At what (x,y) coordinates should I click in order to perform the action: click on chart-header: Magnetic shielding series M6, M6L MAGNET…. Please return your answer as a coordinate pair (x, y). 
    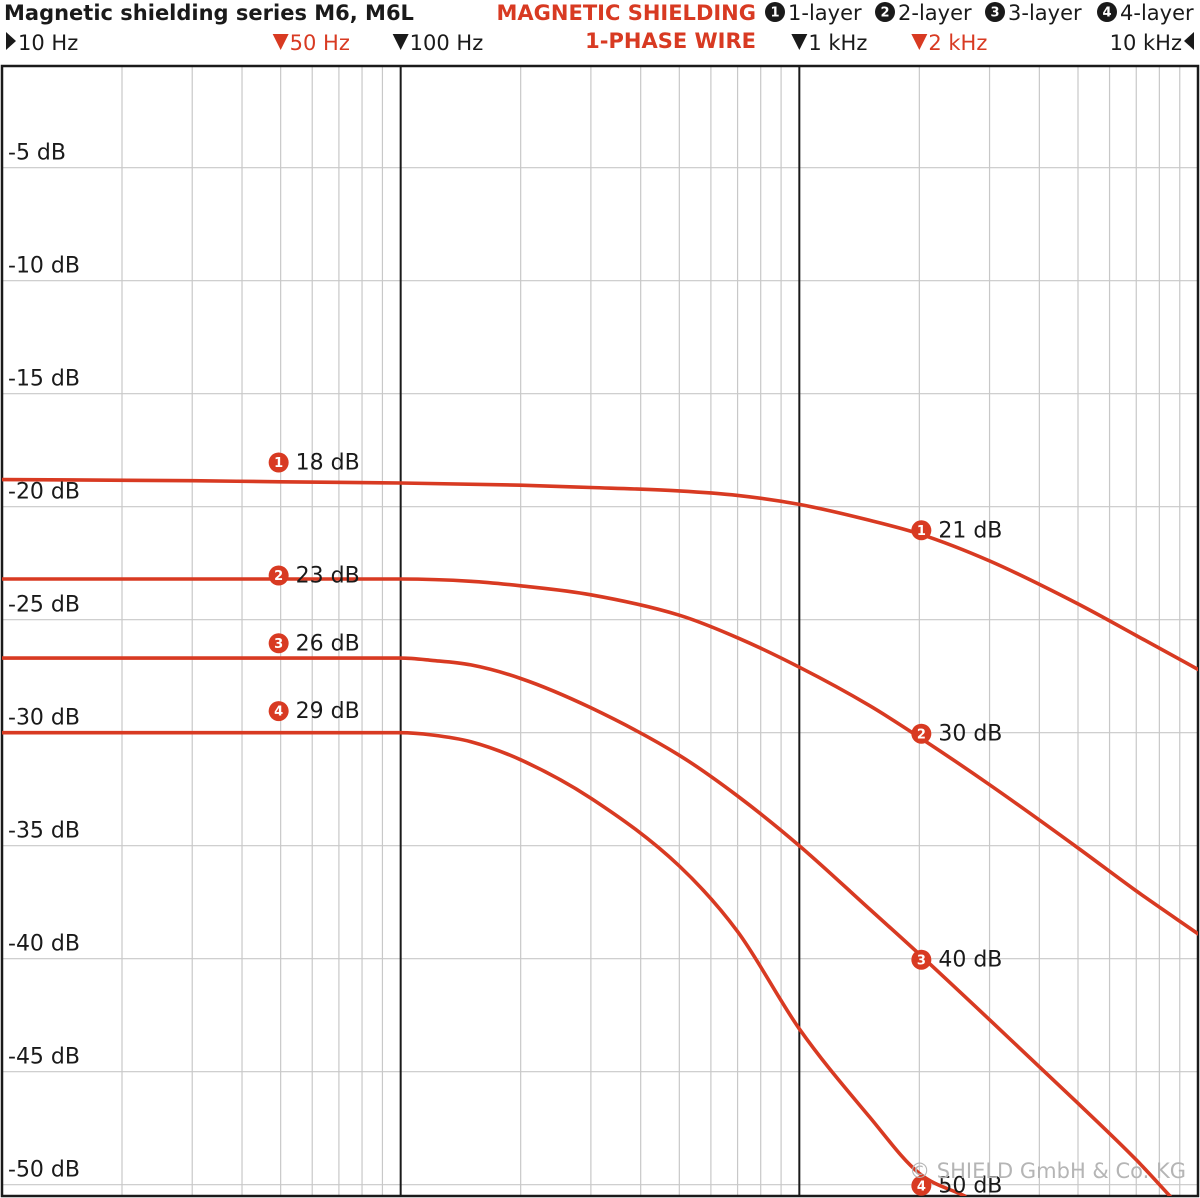
    Looking at the image, I should click on (599, 28).